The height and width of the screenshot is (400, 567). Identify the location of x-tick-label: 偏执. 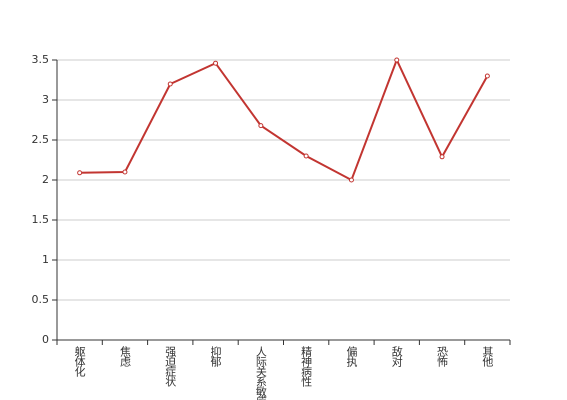
(351, 356).